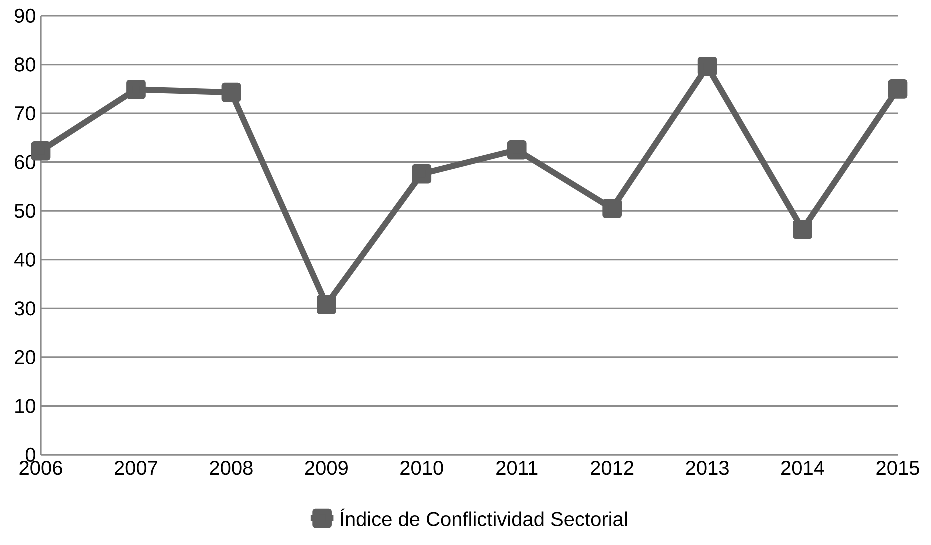 This screenshot has width=931, height=545. What do you see at coordinates (612, 468) in the screenshot?
I see `x-tick-label: 2012` at bounding box center [612, 468].